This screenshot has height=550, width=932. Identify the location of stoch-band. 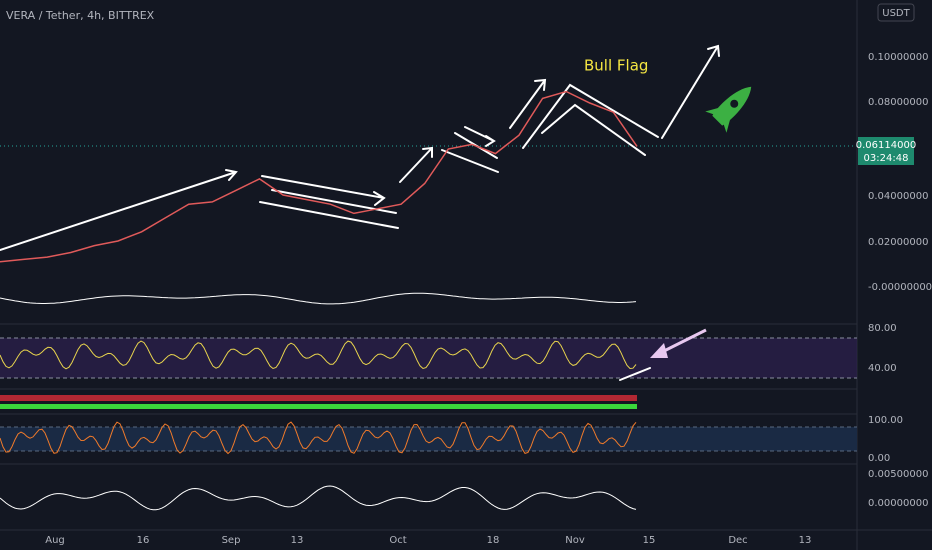
(428, 439).